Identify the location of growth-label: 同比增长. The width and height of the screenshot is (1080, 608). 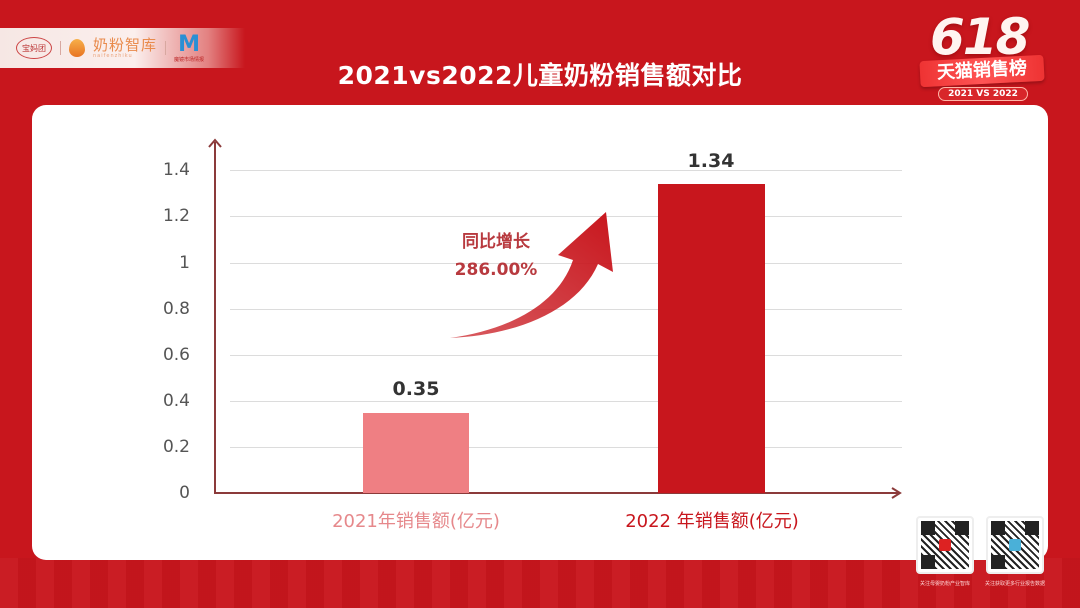
(496, 242).